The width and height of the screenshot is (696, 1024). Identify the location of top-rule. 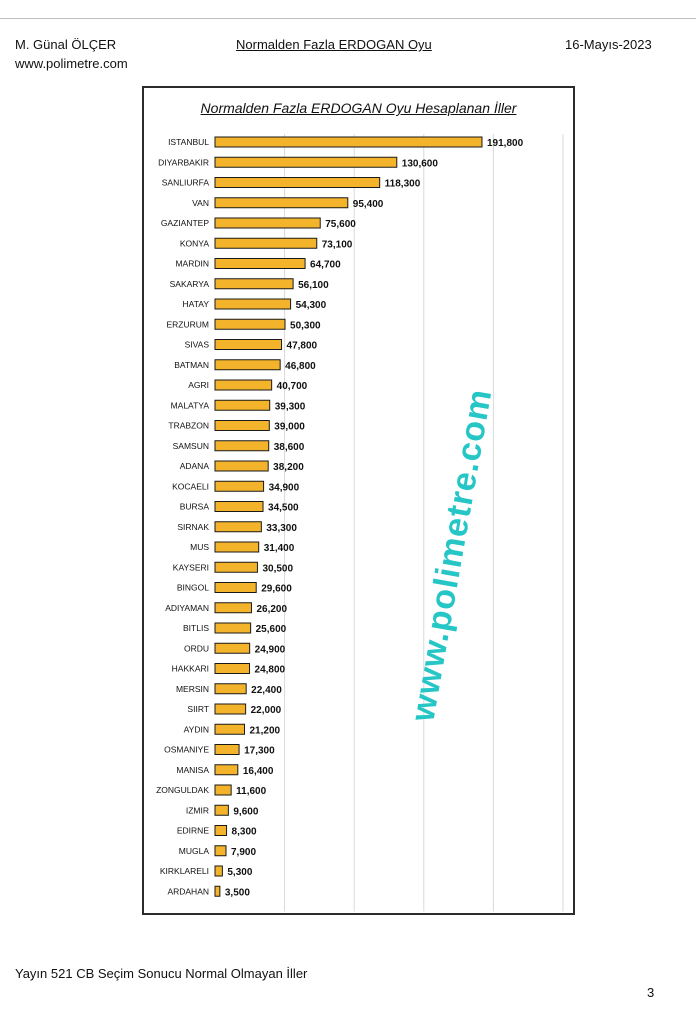
(348, 18).